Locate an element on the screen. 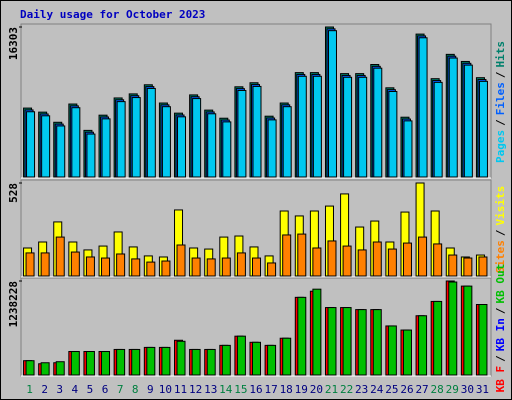  x-tick-label: 18 is located at coordinates (286, 389).